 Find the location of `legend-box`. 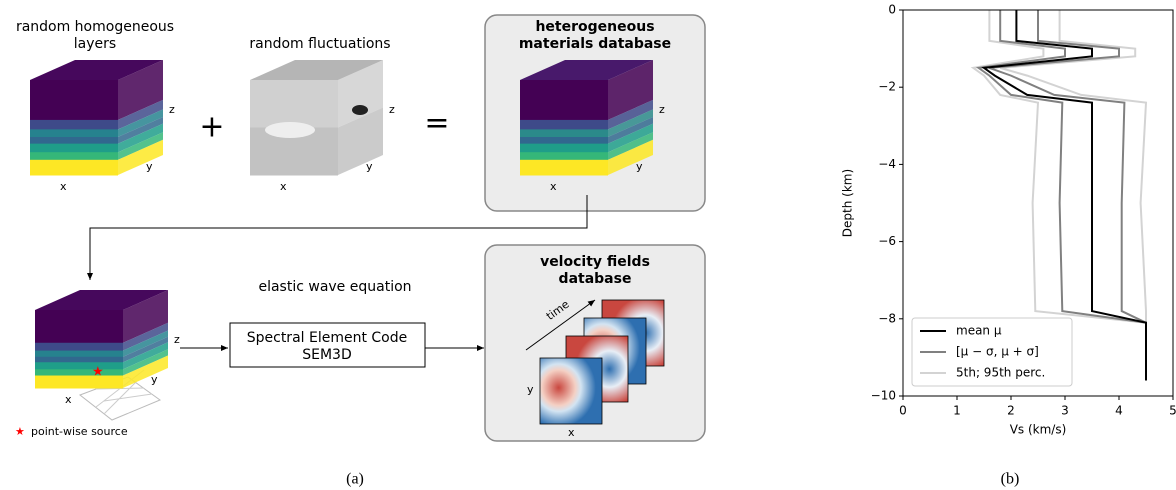

legend-box is located at coordinates (992, 352).